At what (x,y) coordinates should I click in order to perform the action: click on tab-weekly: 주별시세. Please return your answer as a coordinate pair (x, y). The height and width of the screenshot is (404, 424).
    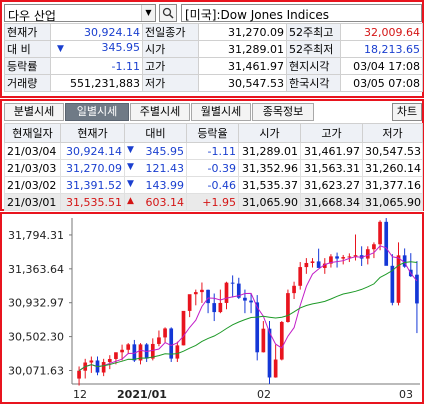
    Looking at the image, I should click on (160, 112).